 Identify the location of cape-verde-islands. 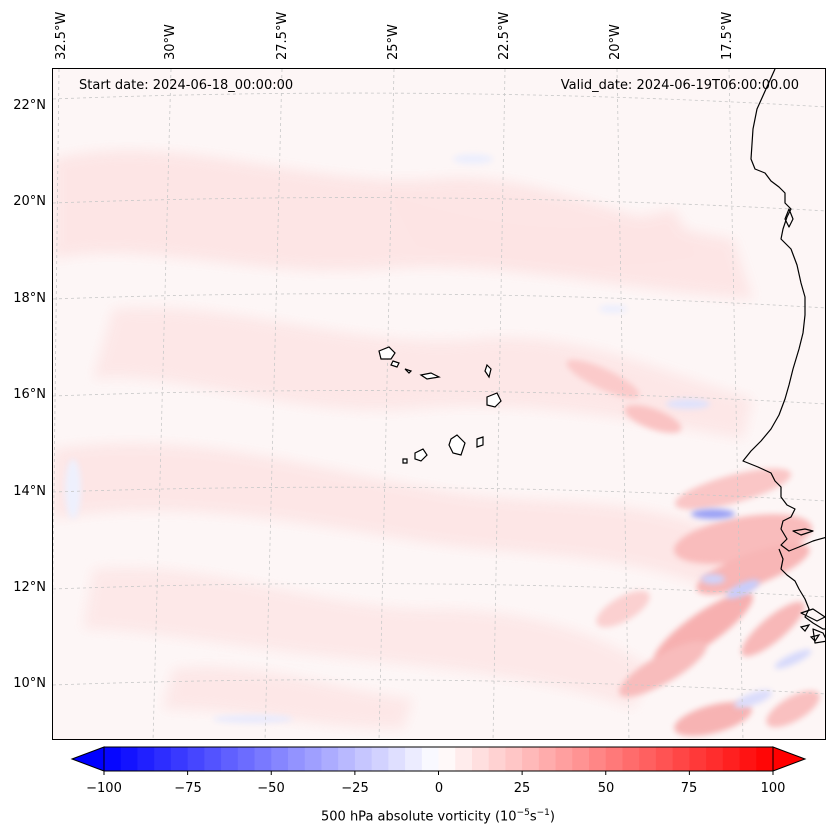
(440, 405).